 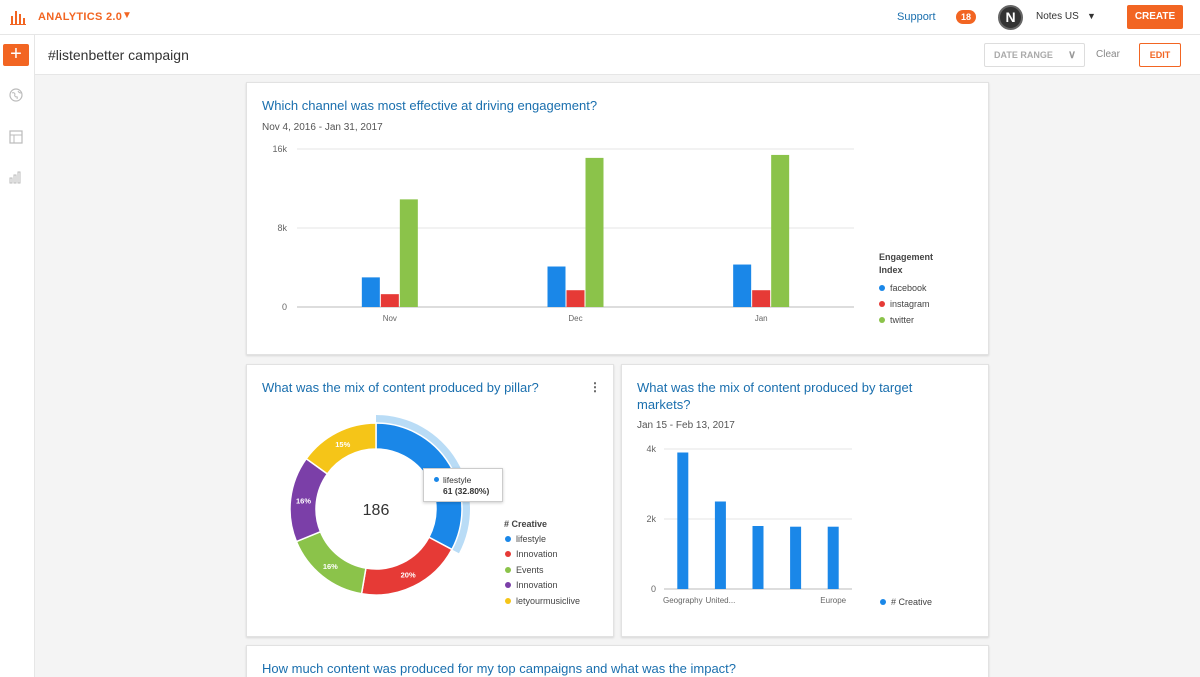 I want to click on legend-item-instagram: instagram, so click(x=904, y=304).